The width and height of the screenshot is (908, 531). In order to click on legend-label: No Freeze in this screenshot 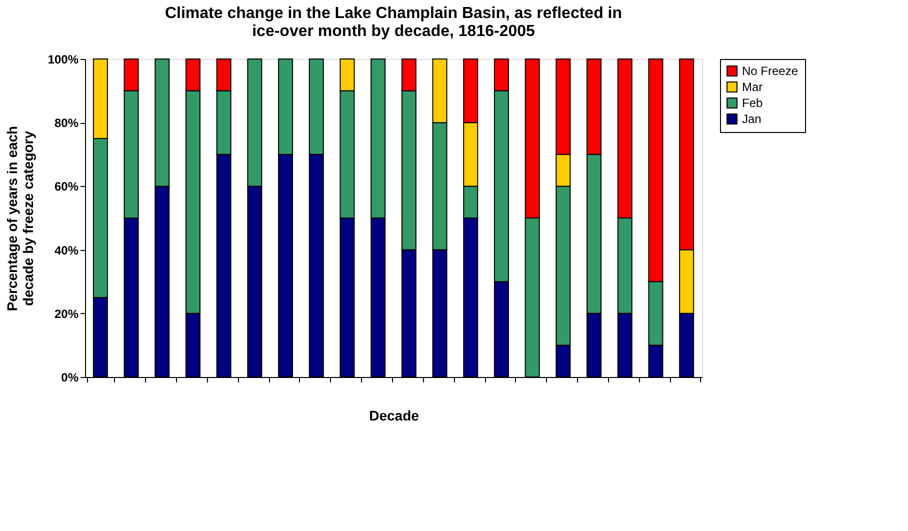, I will do `click(770, 71)`.